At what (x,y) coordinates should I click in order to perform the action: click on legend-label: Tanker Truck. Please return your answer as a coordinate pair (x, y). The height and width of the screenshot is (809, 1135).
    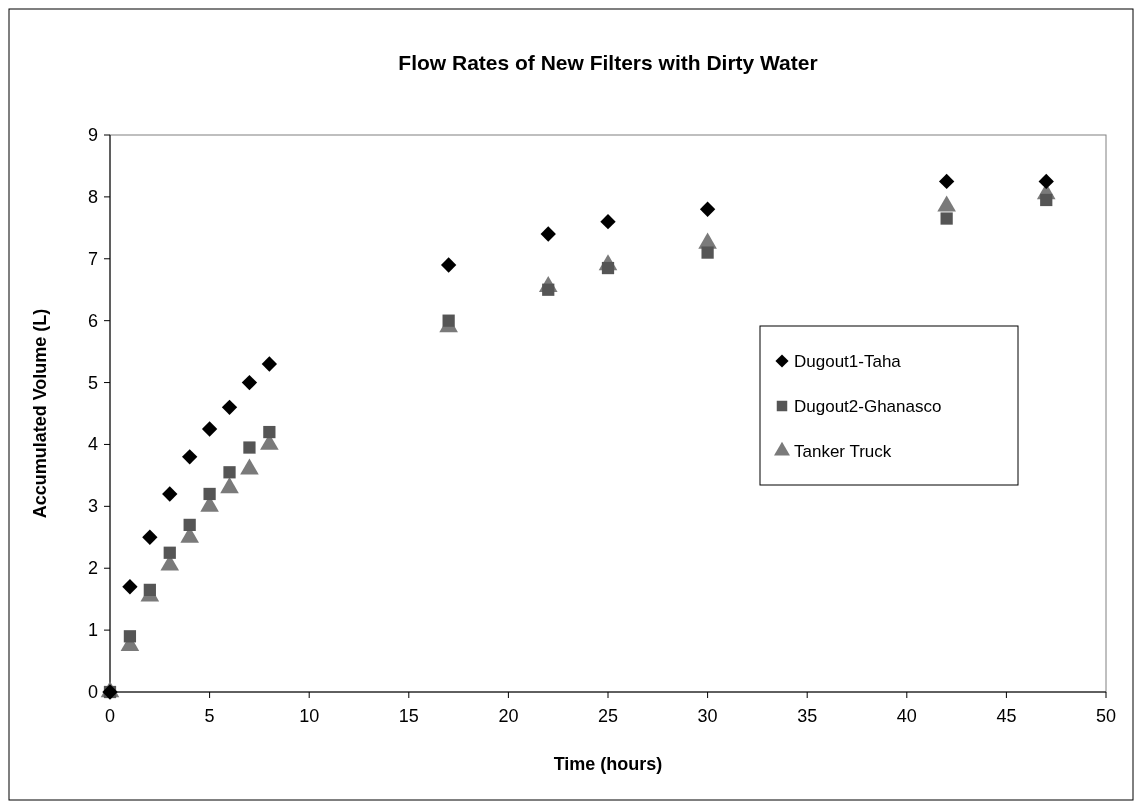
    Looking at the image, I should click on (843, 451).